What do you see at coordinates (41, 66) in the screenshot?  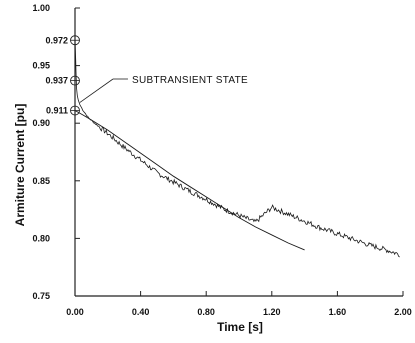 I see `y-tick-label: 0.95` at bounding box center [41, 66].